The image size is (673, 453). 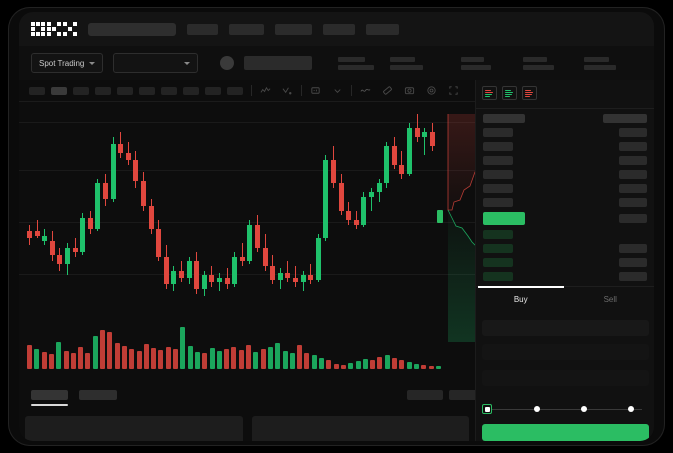 I want to click on orderbook-asks-icon, so click(x=529, y=93).